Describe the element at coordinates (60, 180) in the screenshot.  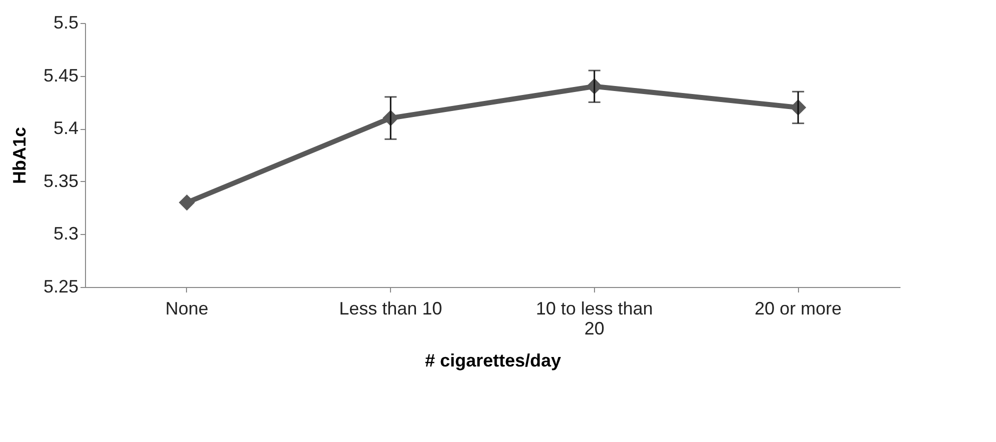
I see `y-tick-label: 5.35` at that location.